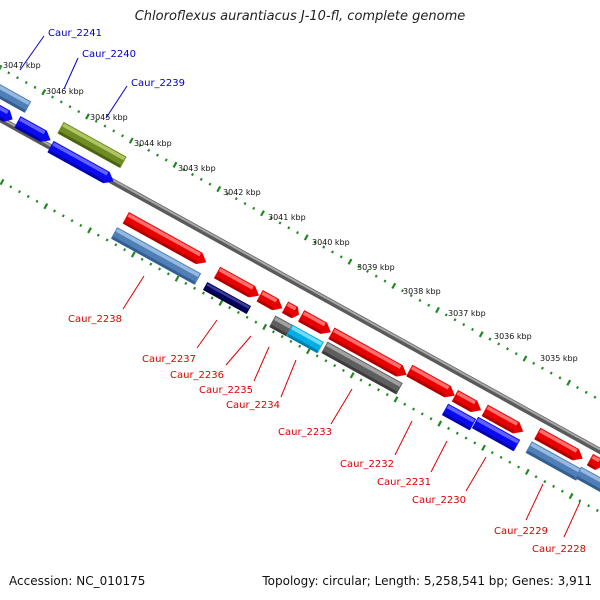 The width and height of the screenshot is (600, 600). I want to click on gene-label: Caur_2241, so click(75, 33).